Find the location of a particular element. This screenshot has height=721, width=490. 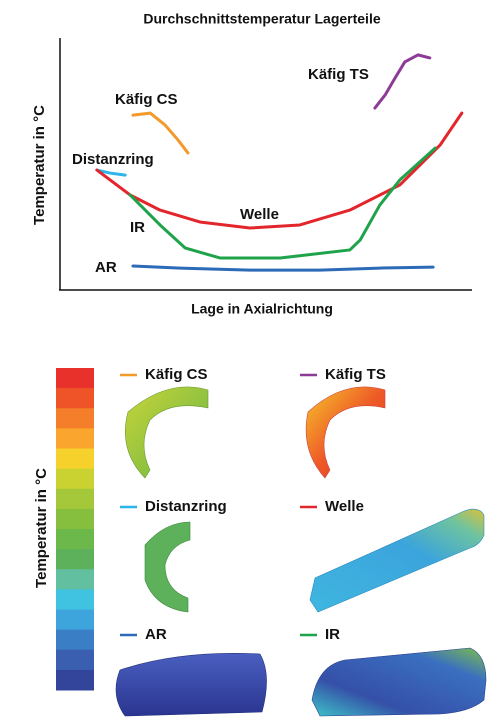

series-label: IR is located at coordinates (137, 227).